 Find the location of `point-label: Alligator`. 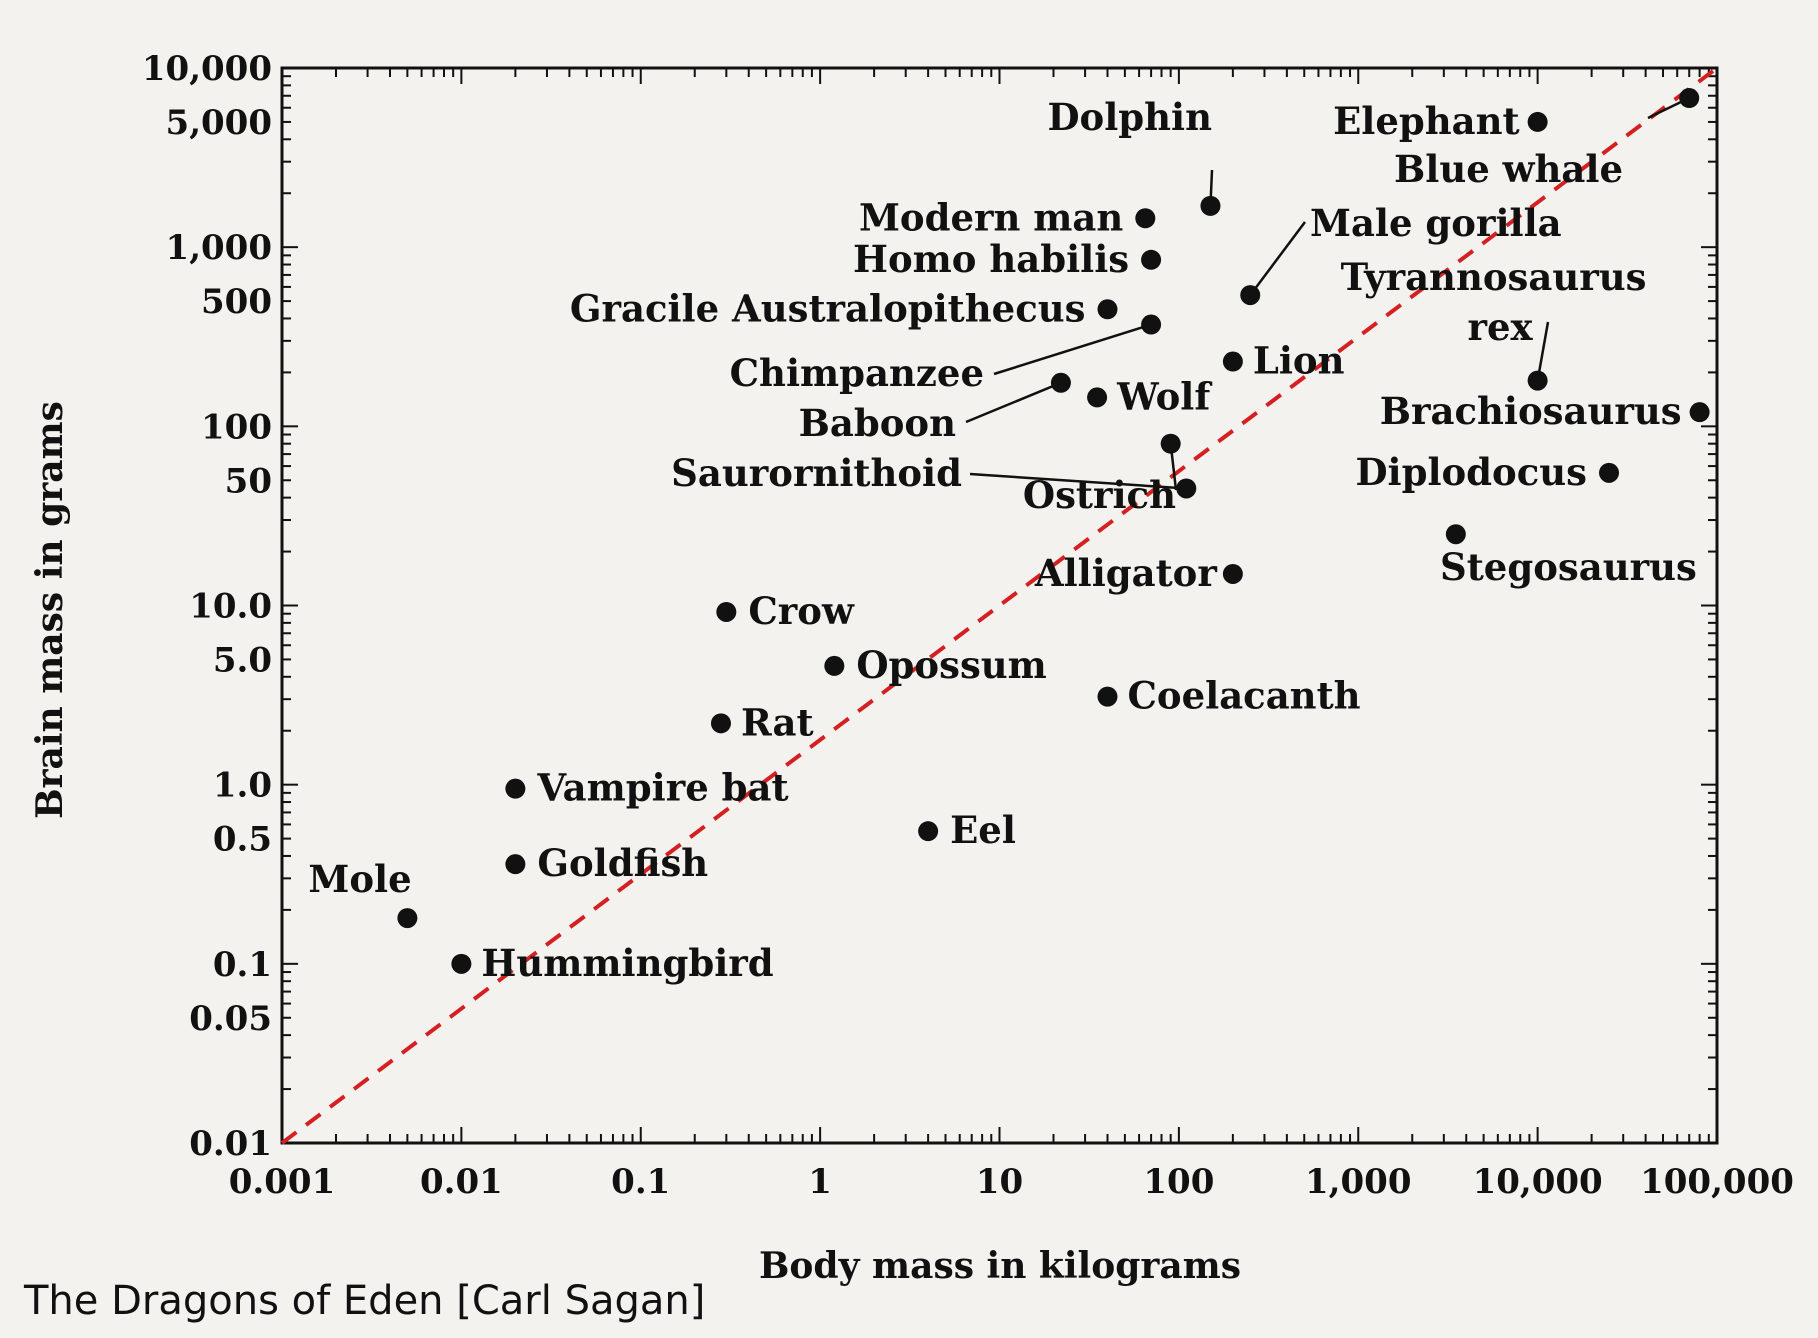

point-label: Alligator is located at coordinates (1125, 573).